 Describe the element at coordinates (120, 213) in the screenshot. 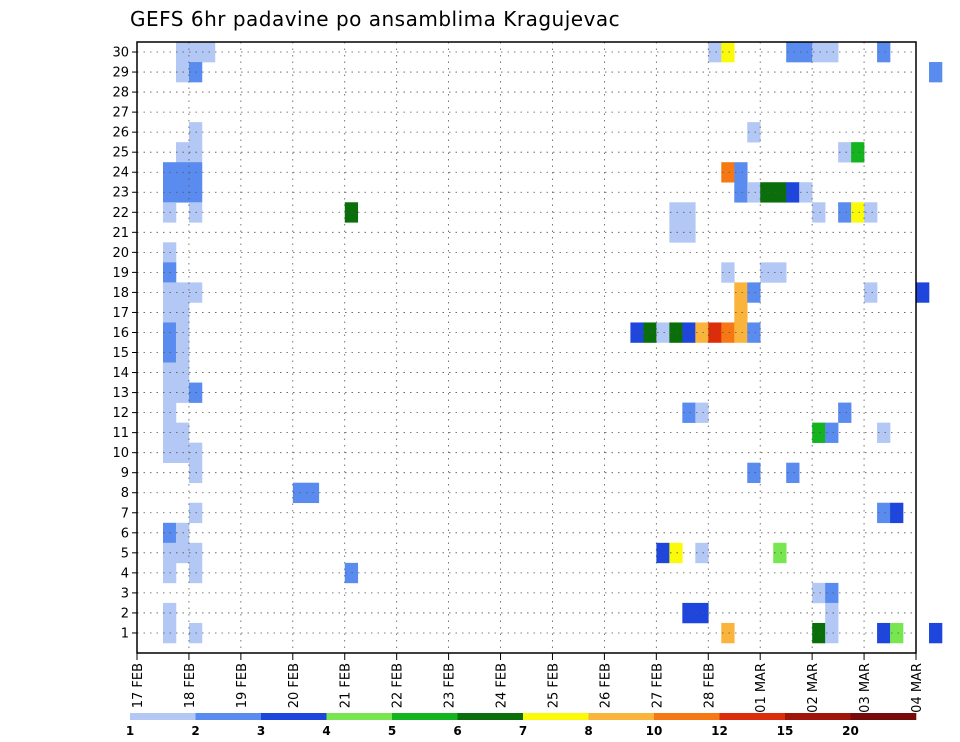

I see `y-tick-label: 22` at that location.